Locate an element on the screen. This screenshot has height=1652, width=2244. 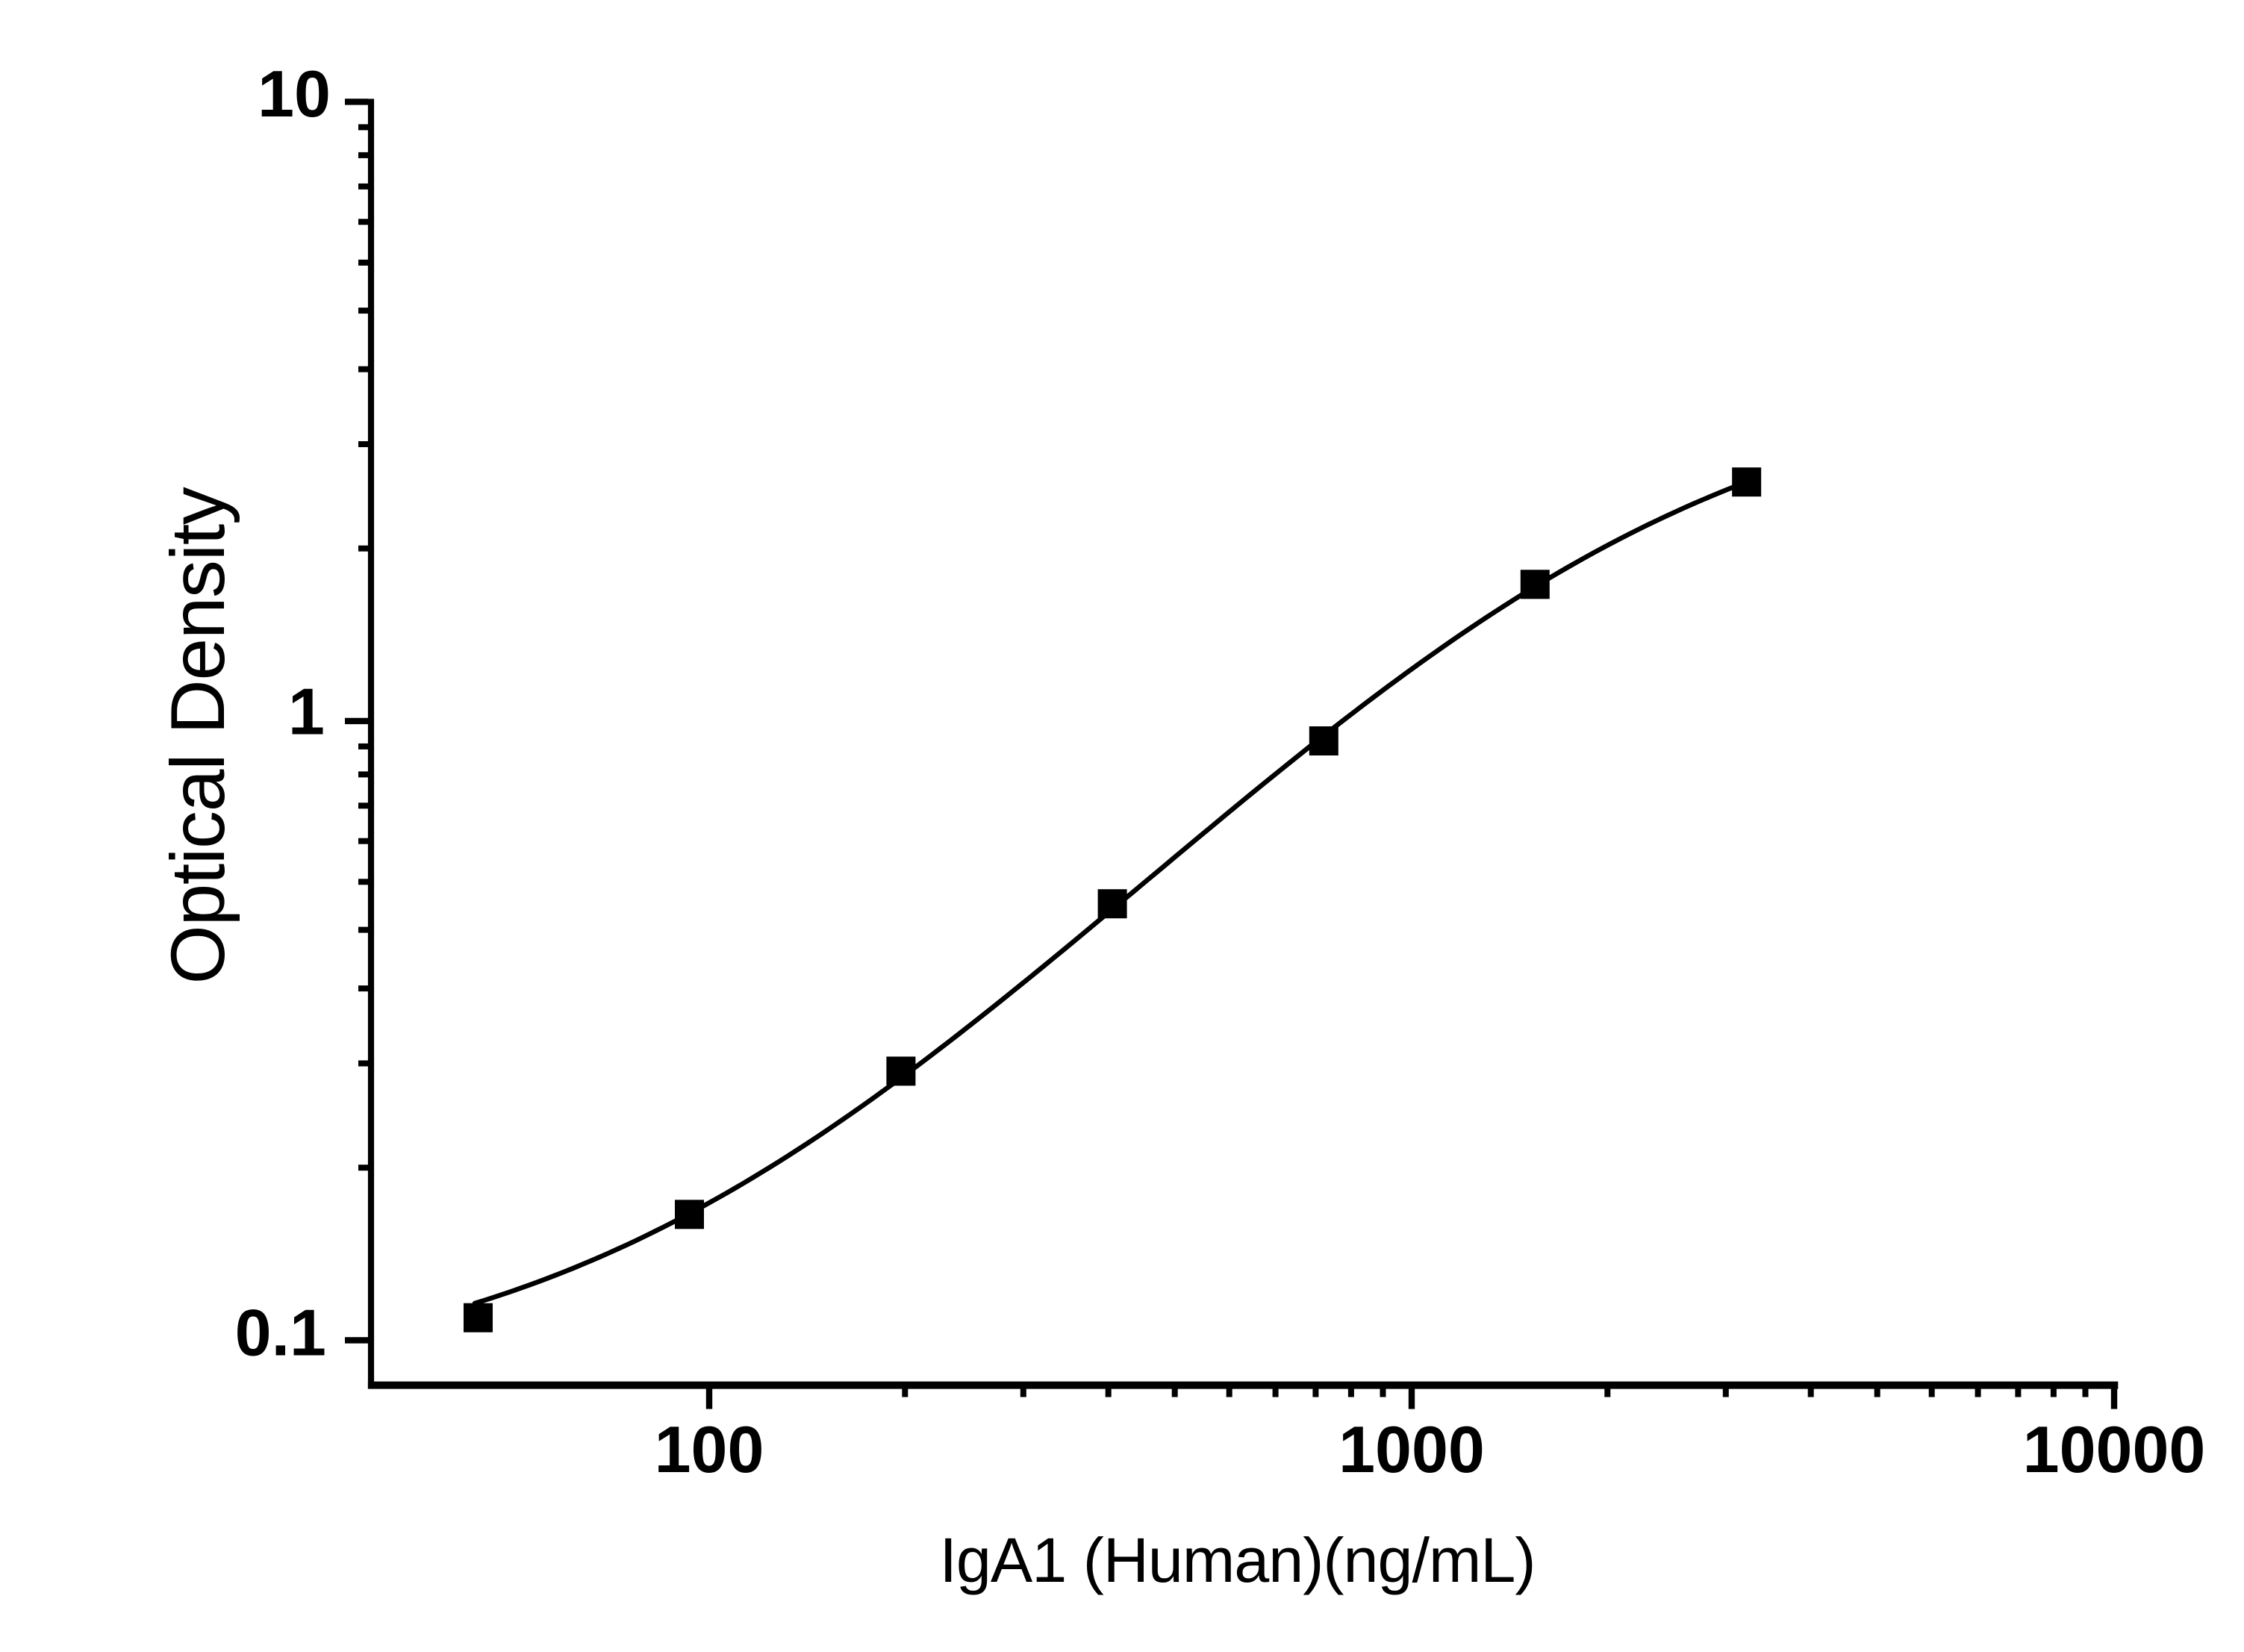
svg-text: 100 is located at coordinates (709, 1449).